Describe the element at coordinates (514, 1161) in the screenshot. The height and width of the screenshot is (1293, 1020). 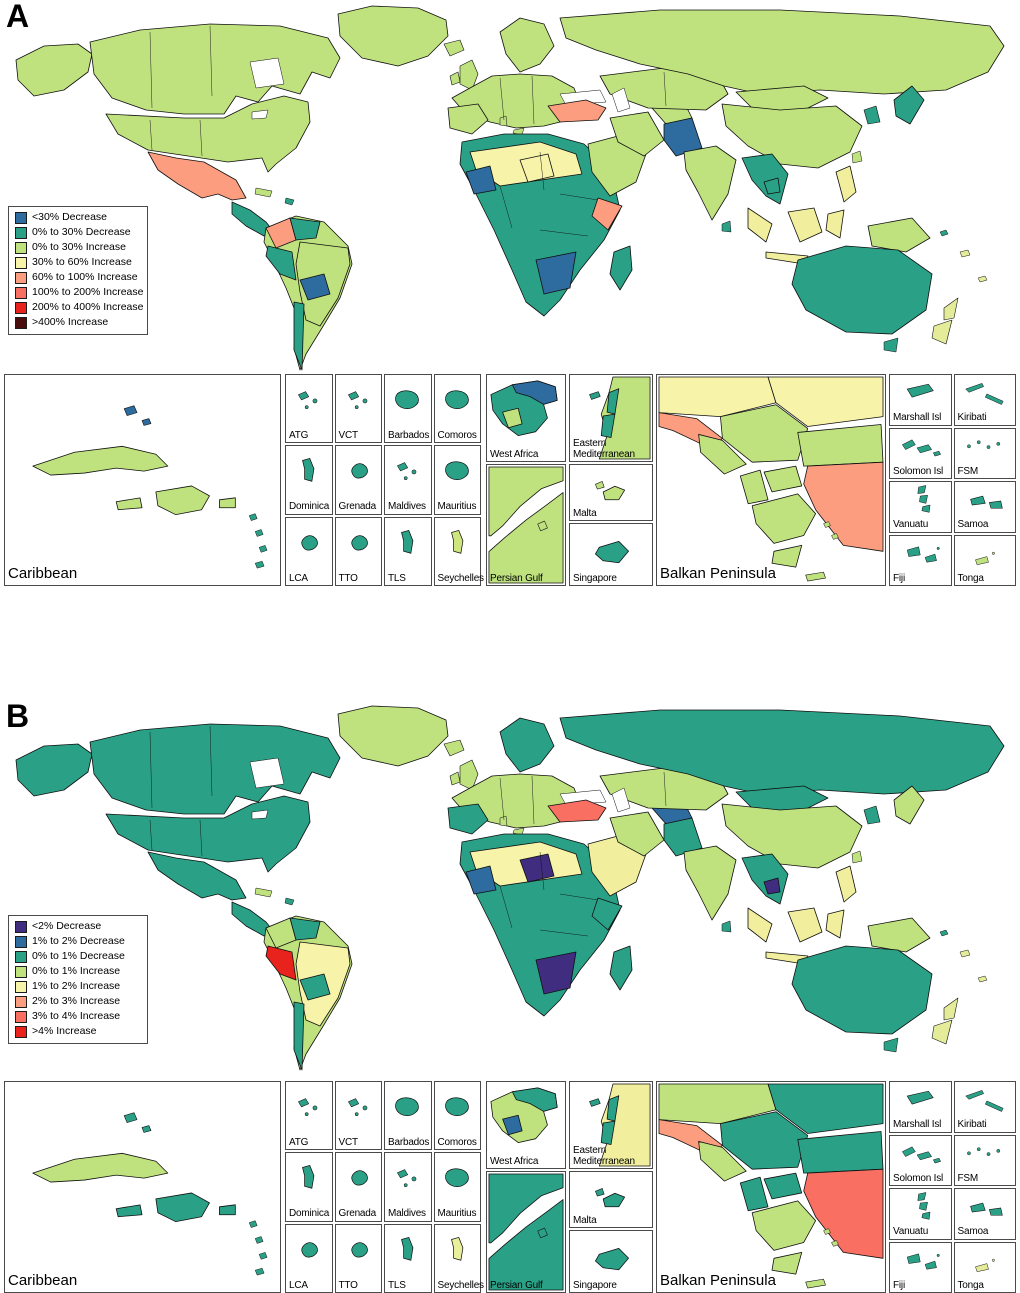
I see `west-africa-caption: West Africa` at that location.